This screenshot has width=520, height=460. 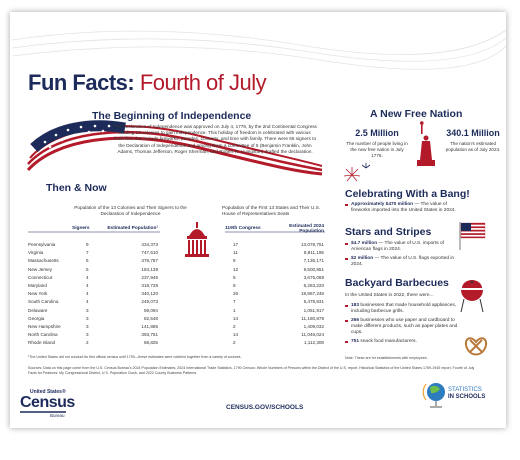 I want to click on population: 19,867,248, so click(x=312, y=294).